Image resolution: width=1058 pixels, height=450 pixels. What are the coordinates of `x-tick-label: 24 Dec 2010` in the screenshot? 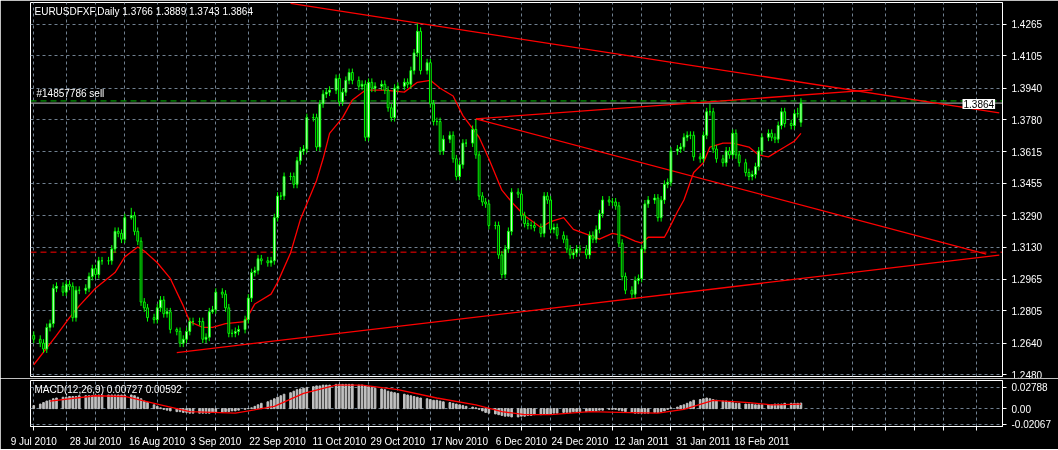 It's located at (580, 441).